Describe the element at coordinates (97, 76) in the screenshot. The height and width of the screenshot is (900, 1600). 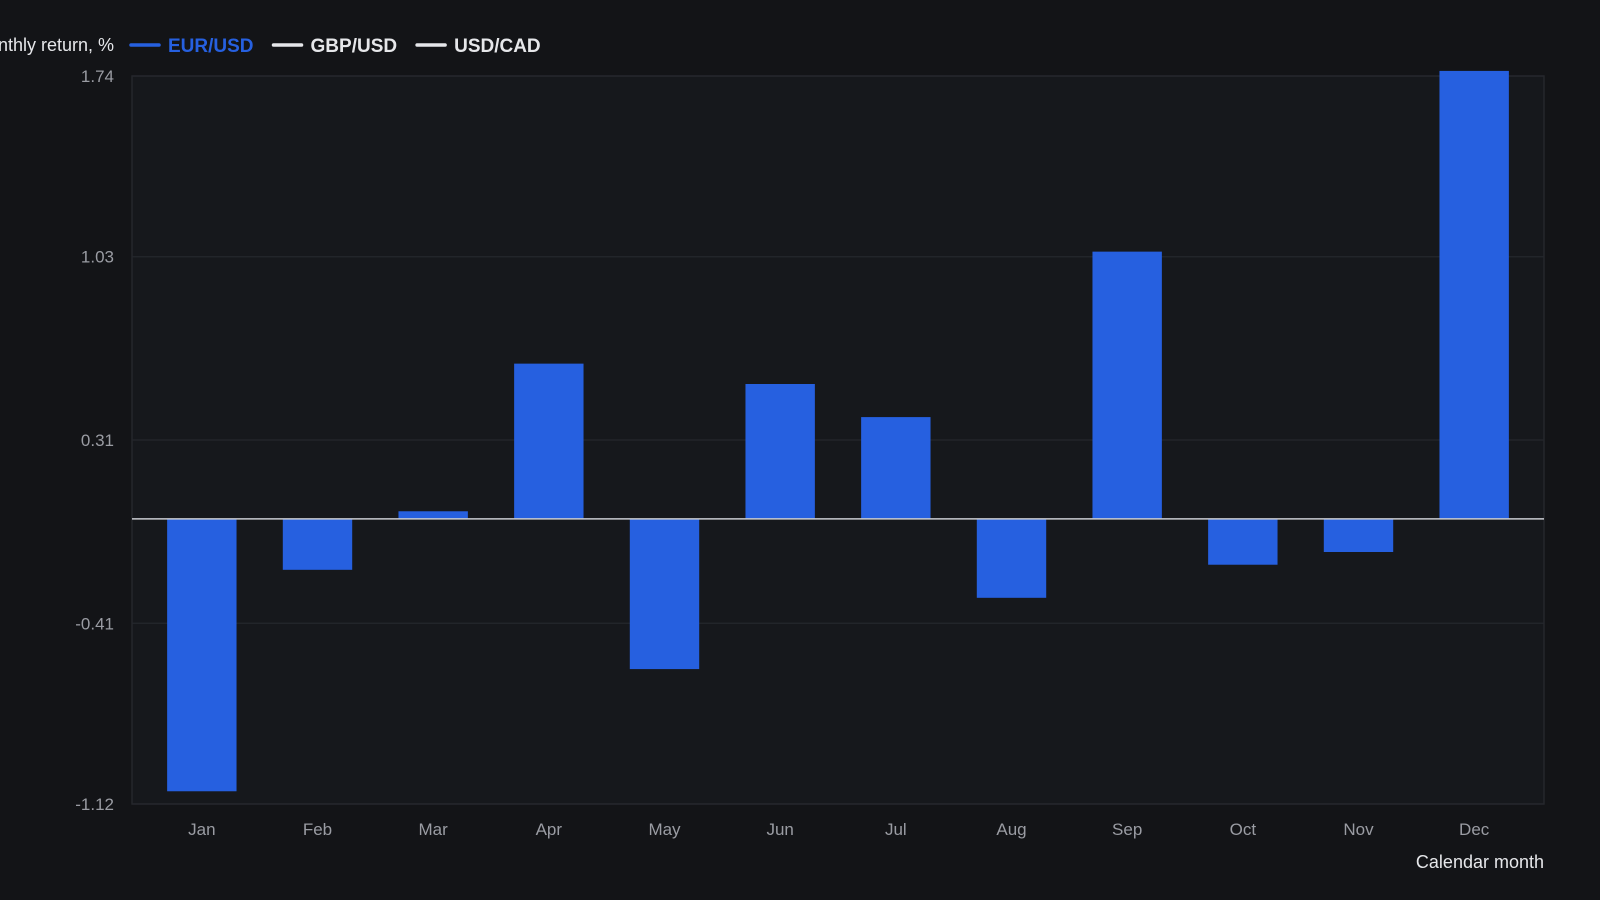
I see `y-tick-label: 1.74` at that location.